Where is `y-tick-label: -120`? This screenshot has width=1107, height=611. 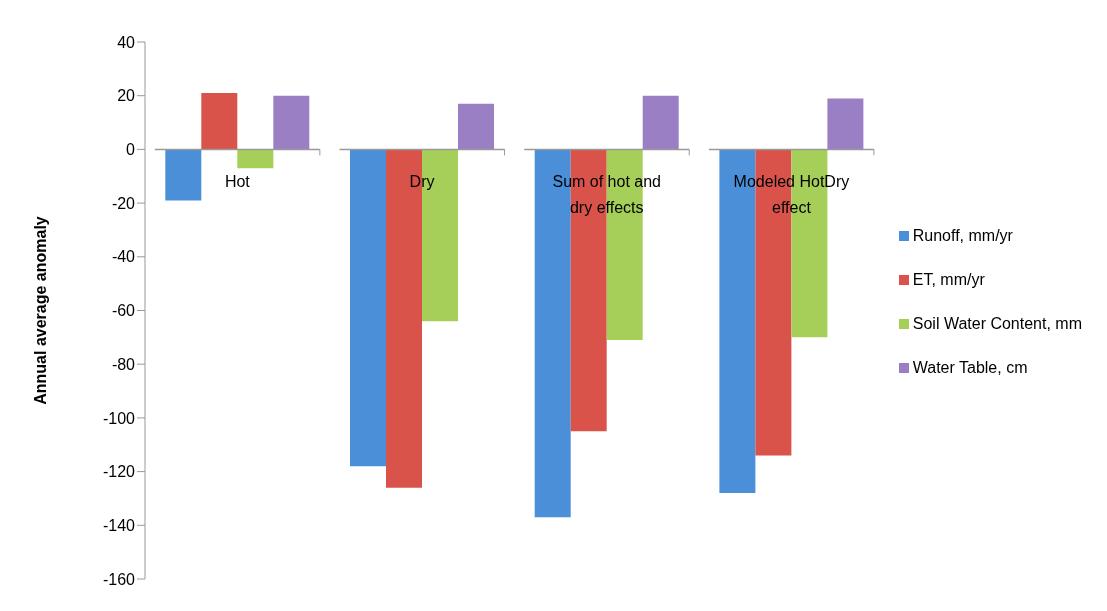
y-tick-label: -120 is located at coordinates (119, 472).